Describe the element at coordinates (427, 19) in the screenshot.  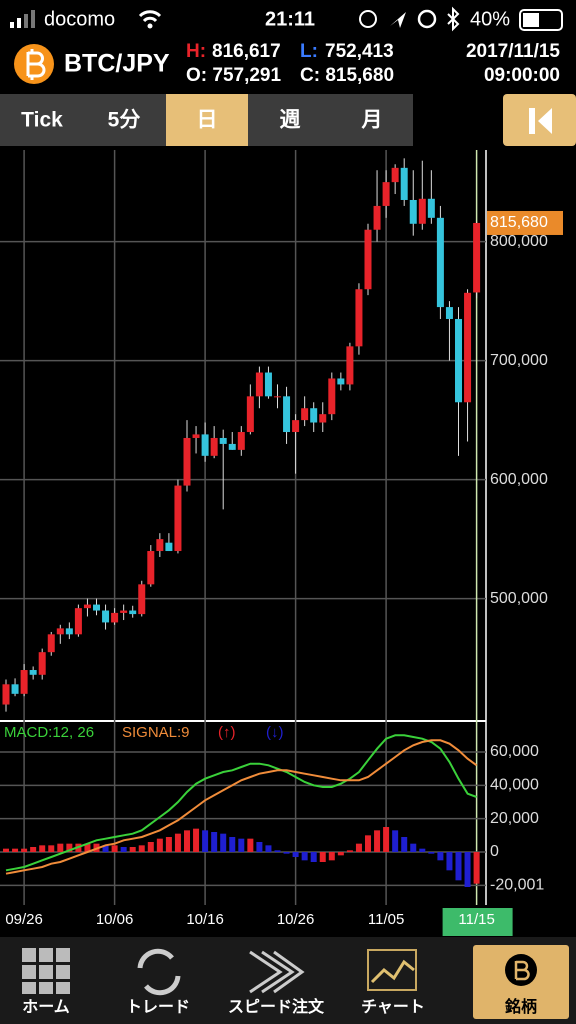
I see `alarm-icon` at that location.